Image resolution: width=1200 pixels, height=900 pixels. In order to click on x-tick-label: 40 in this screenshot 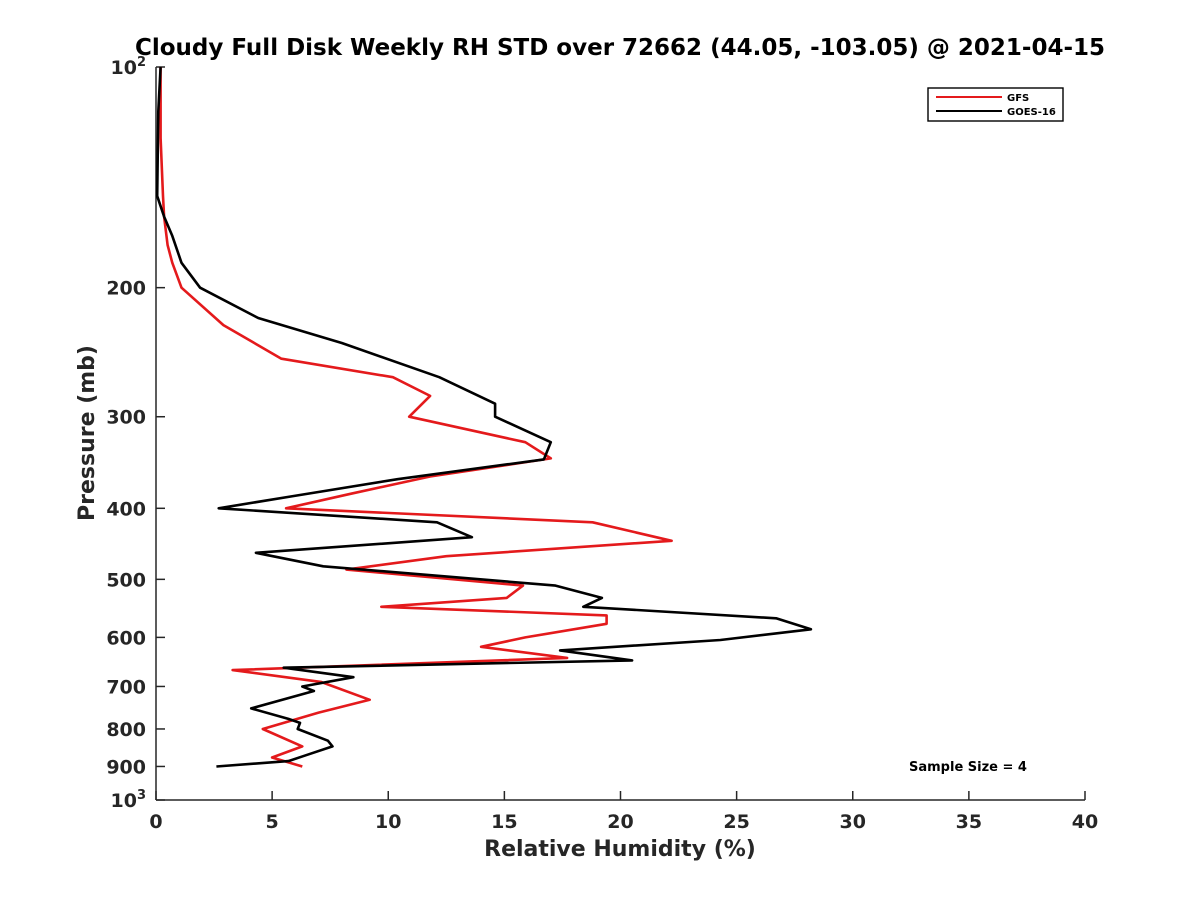, I will do `click(1085, 822)`.